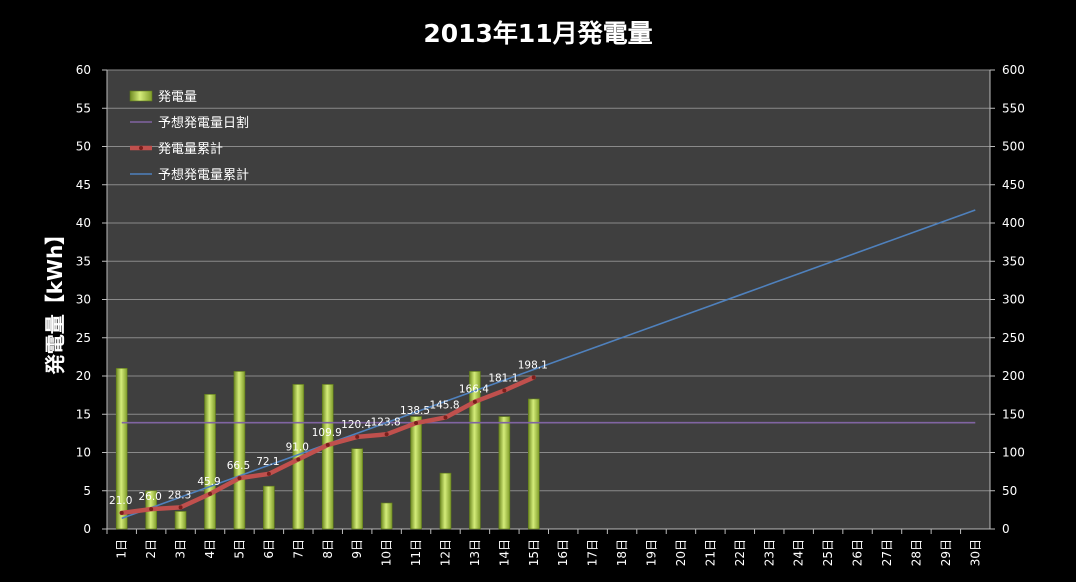 The width and height of the screenshot is (1076, 582). I want to click on cumulative-data-label: 45.9, so click(208, 482).